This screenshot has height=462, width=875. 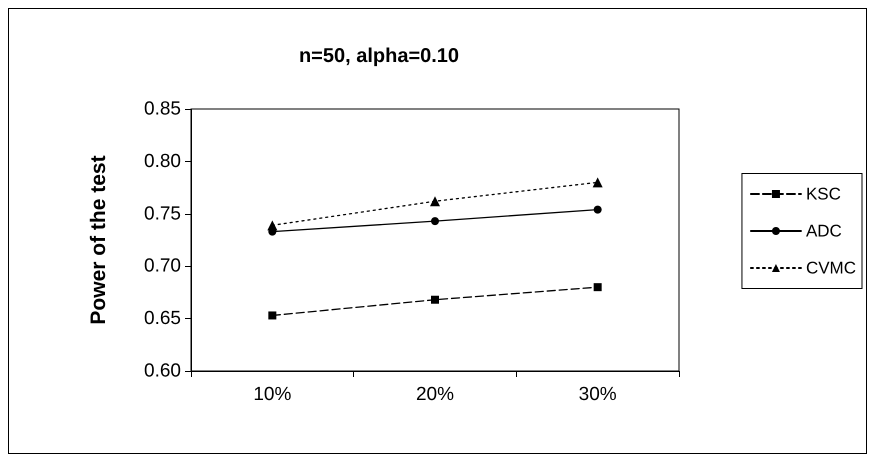 I want to click on legend-label: KSC, so click(x=823, y=194).